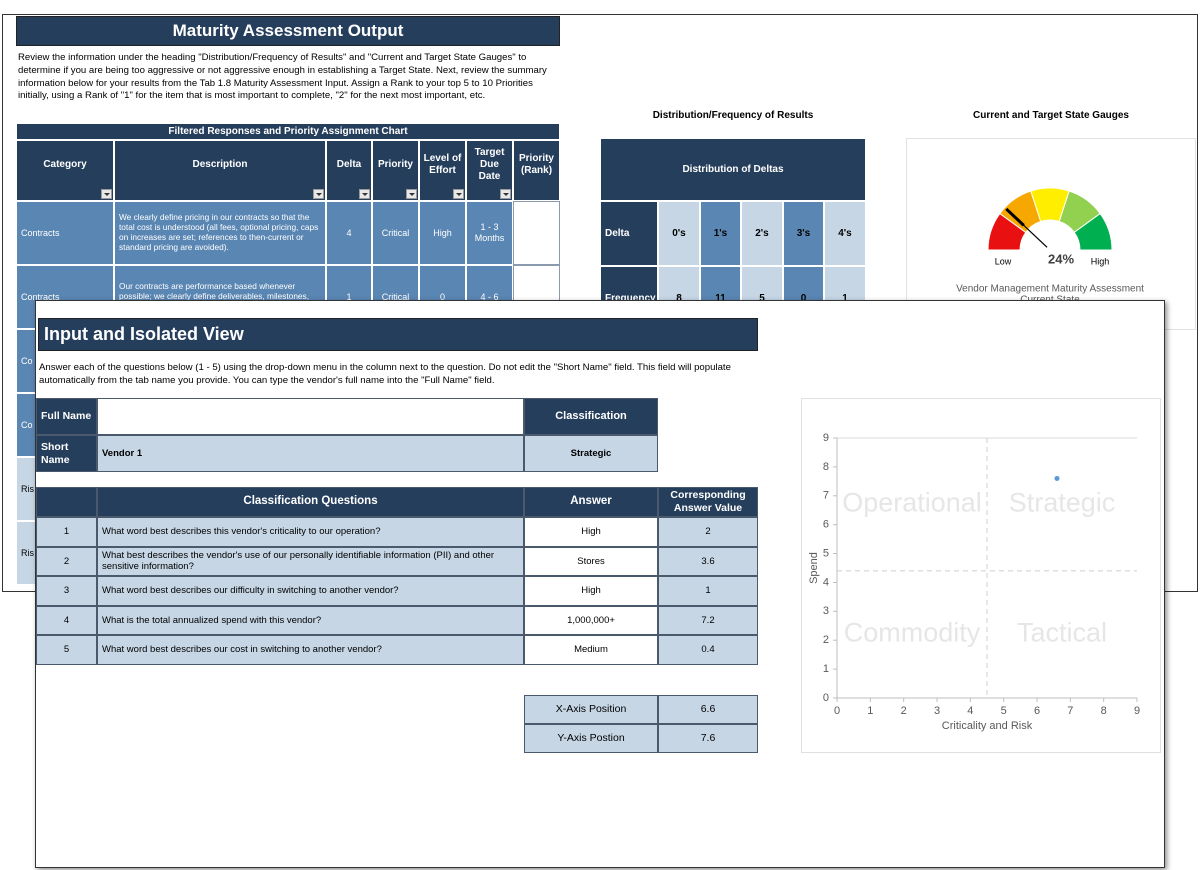 Image resolution: width=1200 pixels, height=870 pixels. What do you see at coordinates (1062, 503) in the screenshot?
I see `quadrant-label: Strategic` at bounding box center [1062, 503].